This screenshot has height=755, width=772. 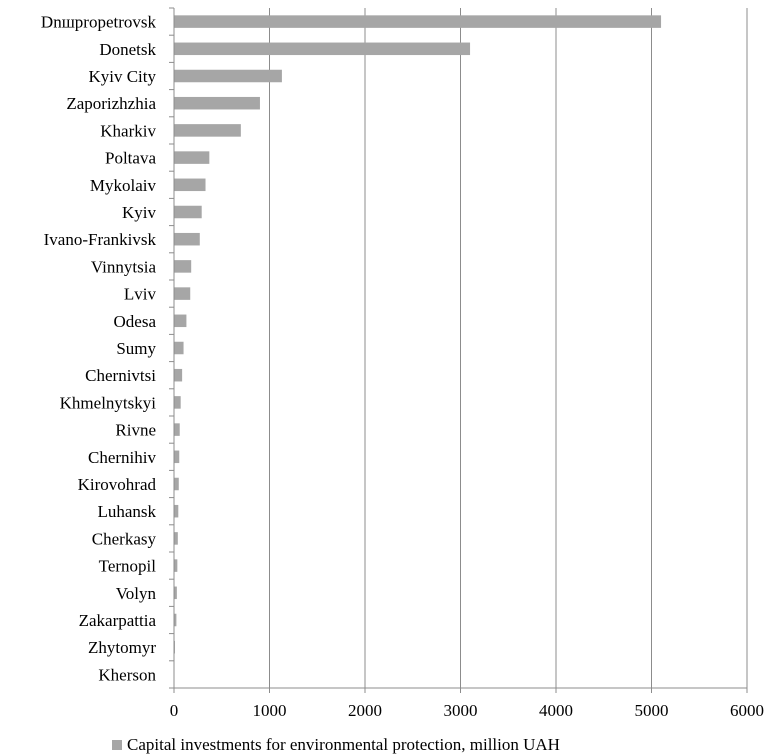 What do you see at coordinates (126, 511) in the screenshot?
I see `category-label: Luhansk` at bounding box center [126, 511].